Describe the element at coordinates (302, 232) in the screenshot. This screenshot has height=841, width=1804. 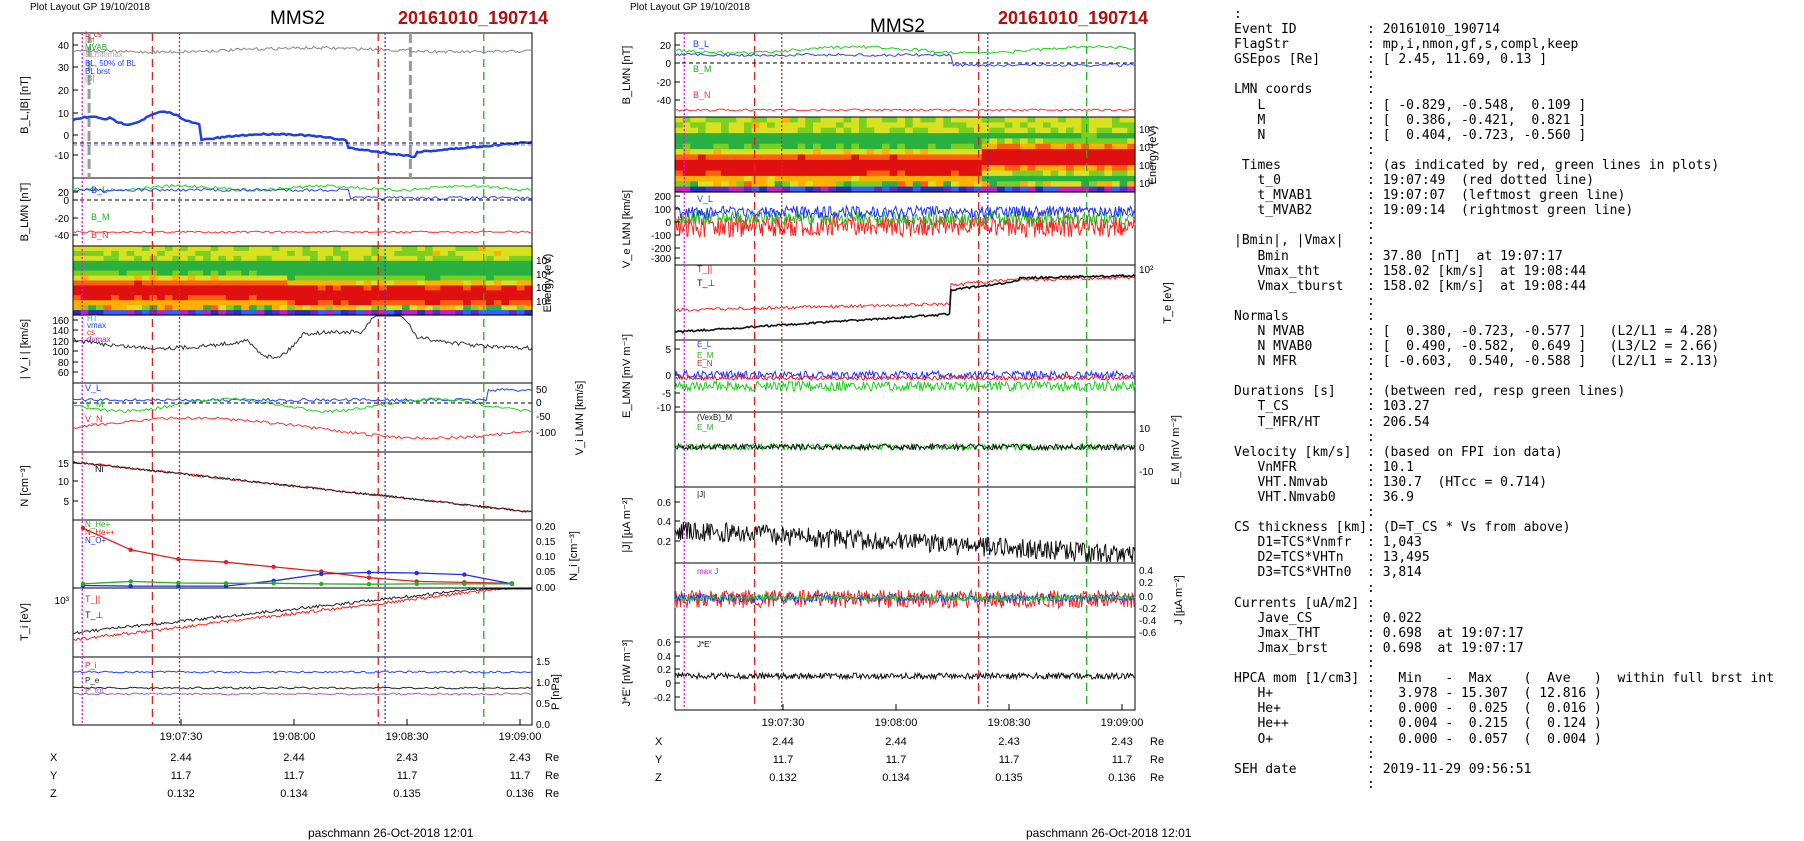
I see `series-BN` at that location.